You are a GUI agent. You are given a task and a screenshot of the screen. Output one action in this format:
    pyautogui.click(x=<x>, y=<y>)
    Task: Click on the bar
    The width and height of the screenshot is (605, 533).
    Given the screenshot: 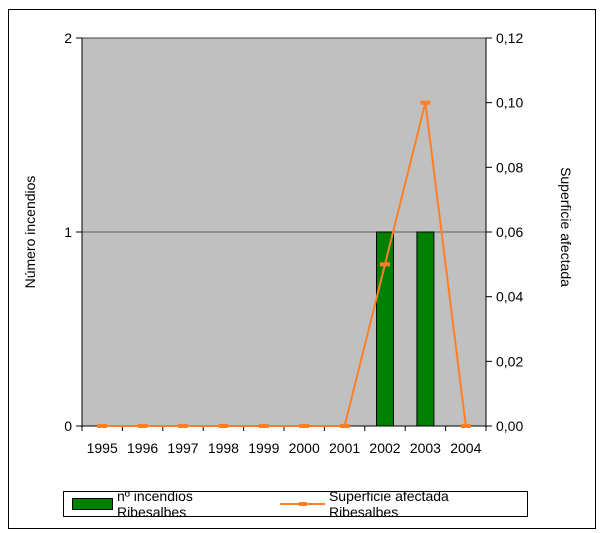 What is the action you would take?
    pyautogui.click(x=425, y=329)
    